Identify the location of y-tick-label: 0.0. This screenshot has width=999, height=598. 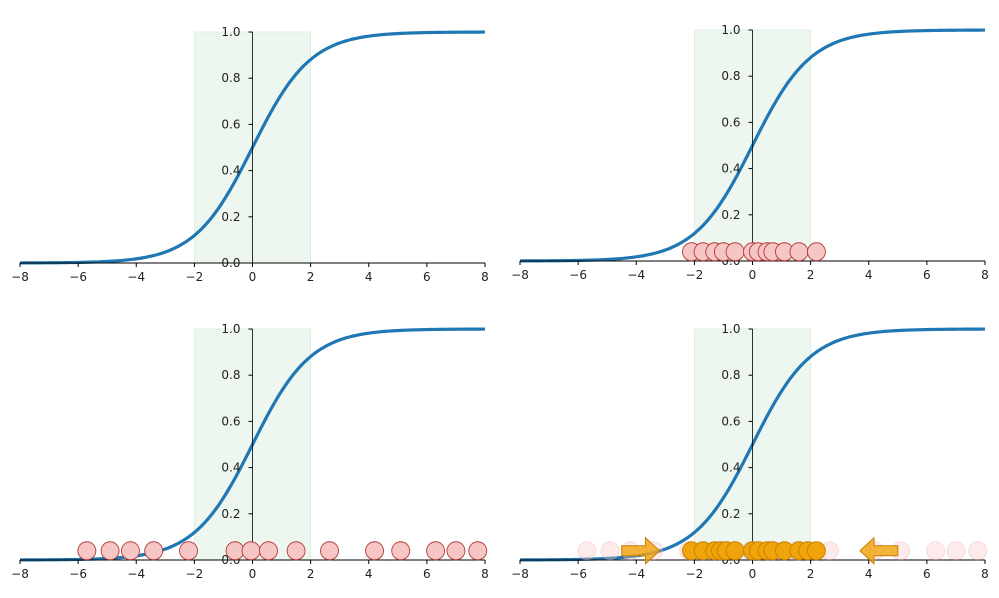
(230, 263).